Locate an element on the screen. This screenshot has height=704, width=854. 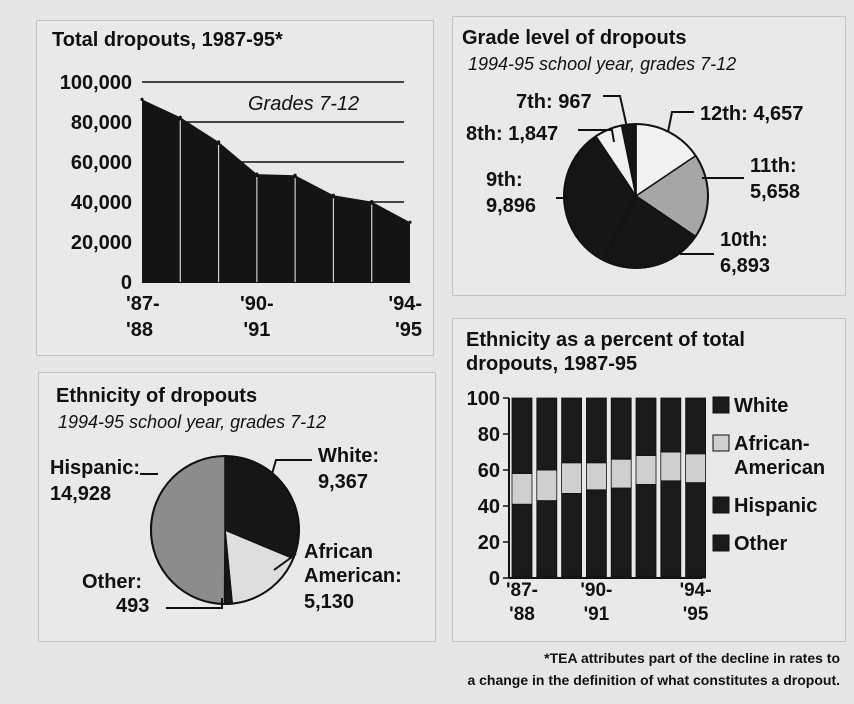
x-tick-label: '88 is located at coordinates (139, 330).